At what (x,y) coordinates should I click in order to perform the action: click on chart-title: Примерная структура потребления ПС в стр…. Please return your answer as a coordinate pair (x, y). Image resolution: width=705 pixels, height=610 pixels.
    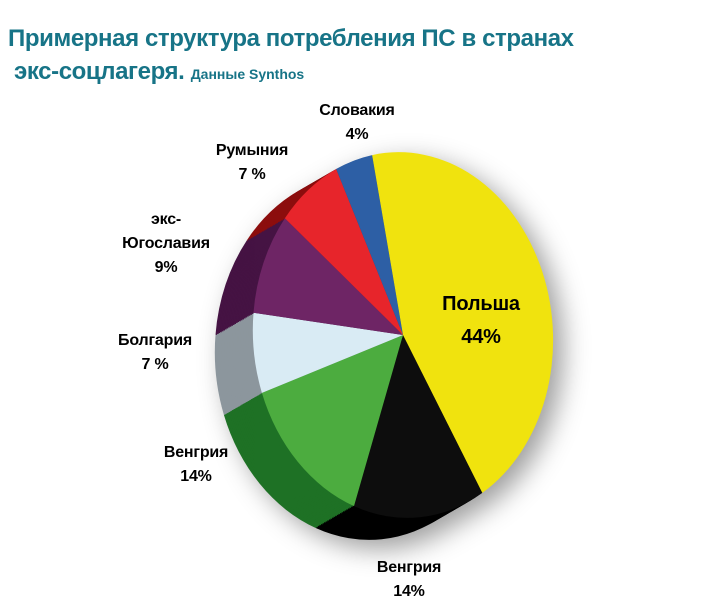
    Looking at the image, I should click on (338, 56).